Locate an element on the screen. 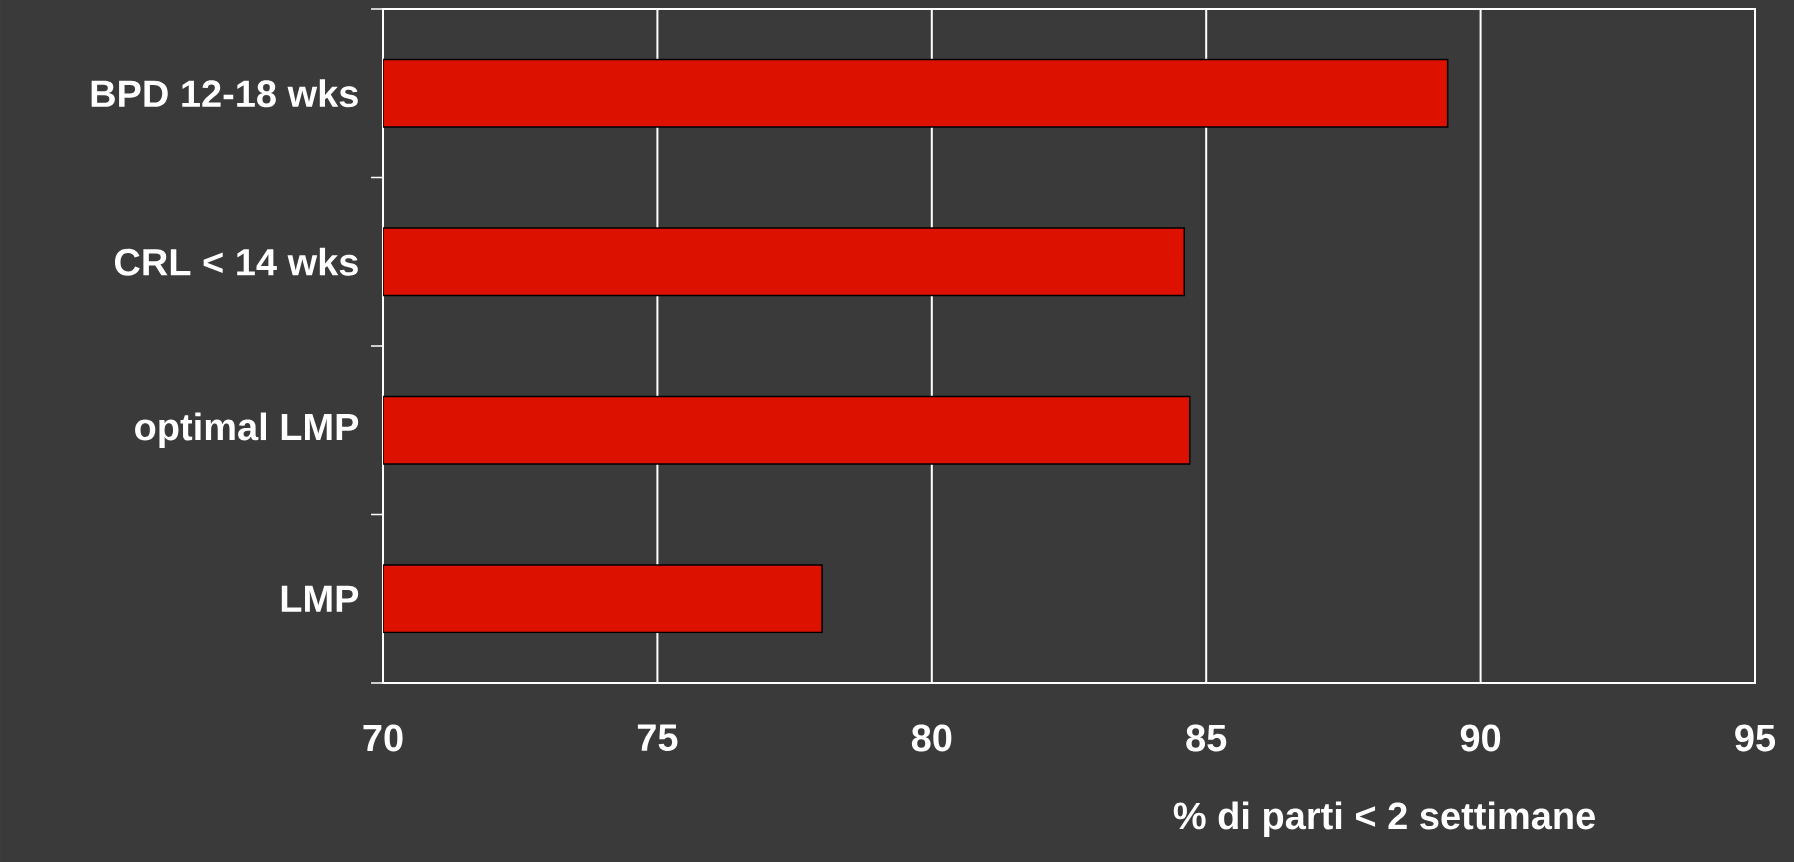 The width and height of the screenshot is (1794, 862). y-tick-label: CRL < 14 wks is located at coordinates (236, 261).